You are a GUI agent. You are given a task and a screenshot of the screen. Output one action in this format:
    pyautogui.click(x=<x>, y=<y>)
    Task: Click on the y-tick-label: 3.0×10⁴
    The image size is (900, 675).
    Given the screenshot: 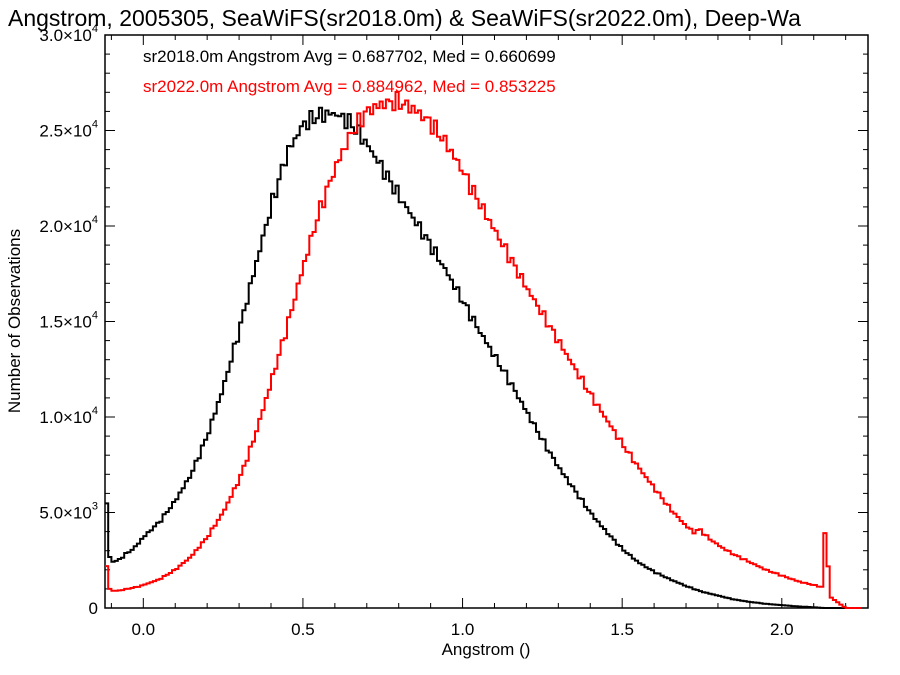 What is the action you would take?
    pyautogui.click(x=68, y=34)
    